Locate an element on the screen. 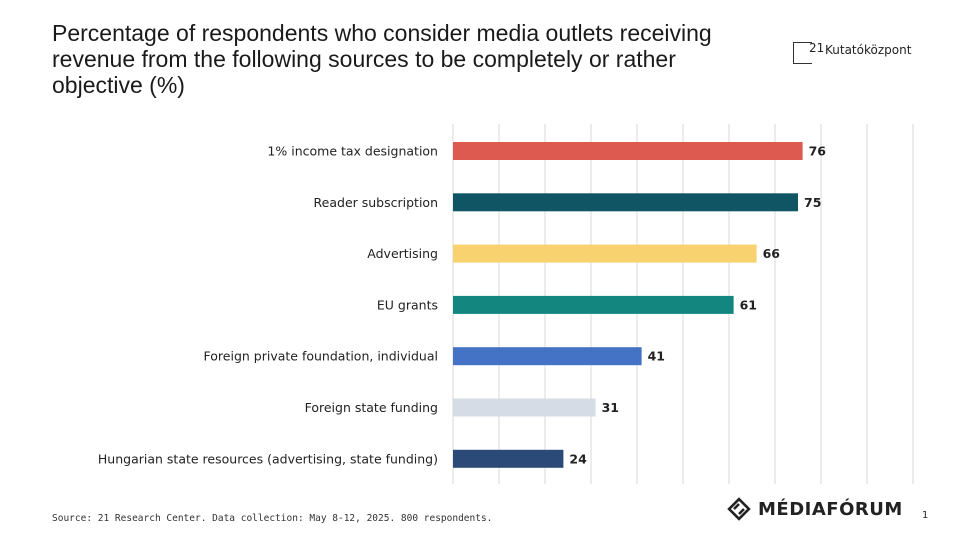 The height and width of the screenshot is (540, 960). mediaforum-logo-text: MÉDIAFÓRUM is located at coordinates (830, 509).